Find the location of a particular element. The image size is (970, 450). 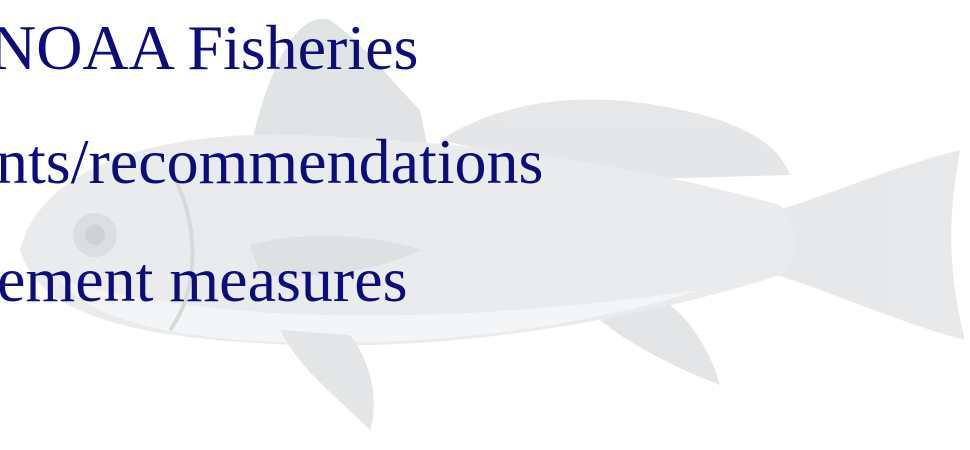

bullet-line: NOAA Fisheries is located at coordinates (209, 47).